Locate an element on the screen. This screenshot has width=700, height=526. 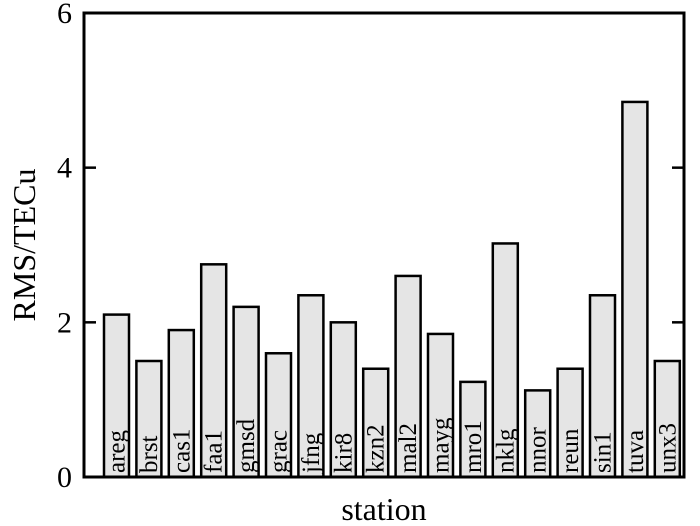
bar-category-label: grac is located at coordinates (279, 451).